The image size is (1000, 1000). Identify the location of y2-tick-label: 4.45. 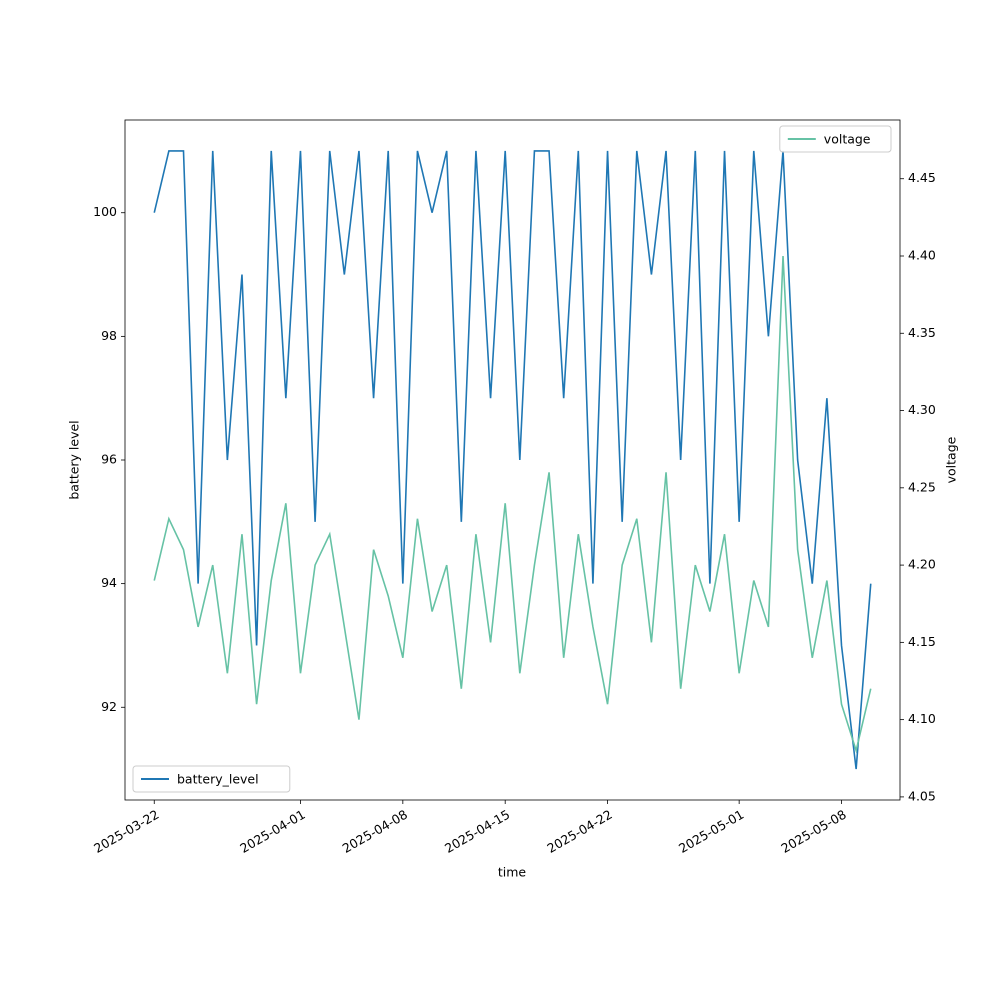
(922, 177).